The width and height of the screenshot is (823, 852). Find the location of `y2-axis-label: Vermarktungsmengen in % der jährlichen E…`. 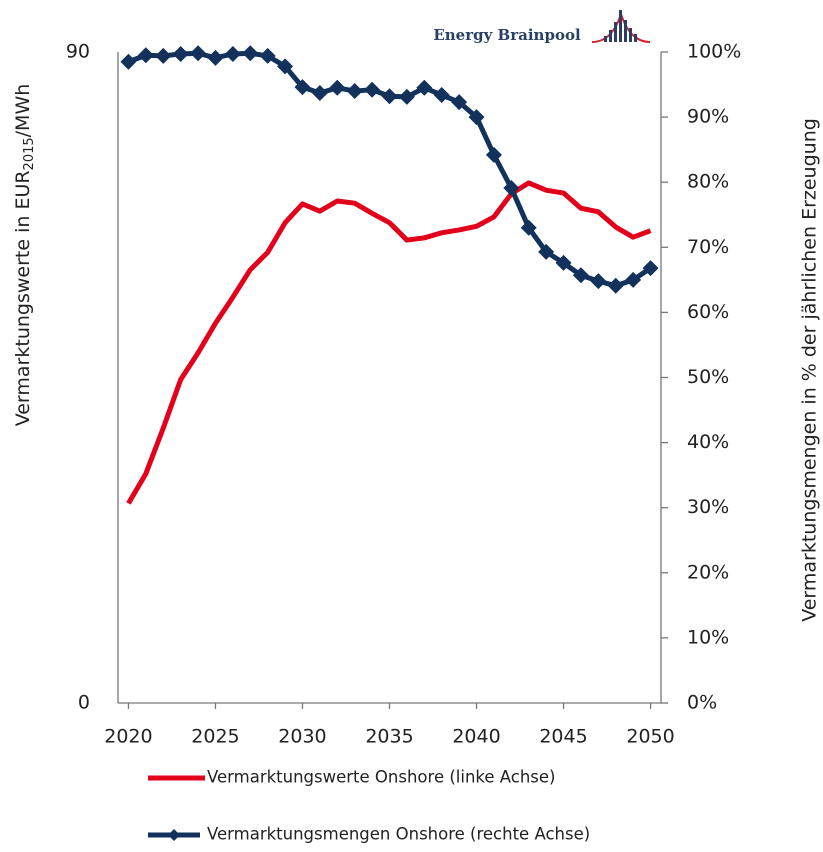

y2-axis-label: Vermarktungsmengen in % der jährlichen E… is located at coordinates (810, 370).